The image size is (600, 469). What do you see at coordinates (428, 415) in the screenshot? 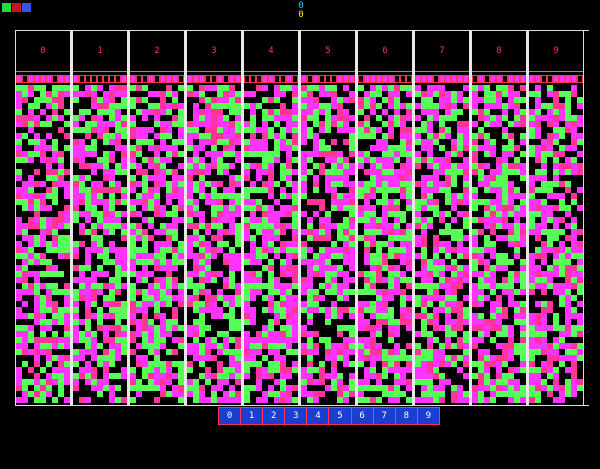
I see `selector-digit-9: 9` at bounding box center [428, 415].